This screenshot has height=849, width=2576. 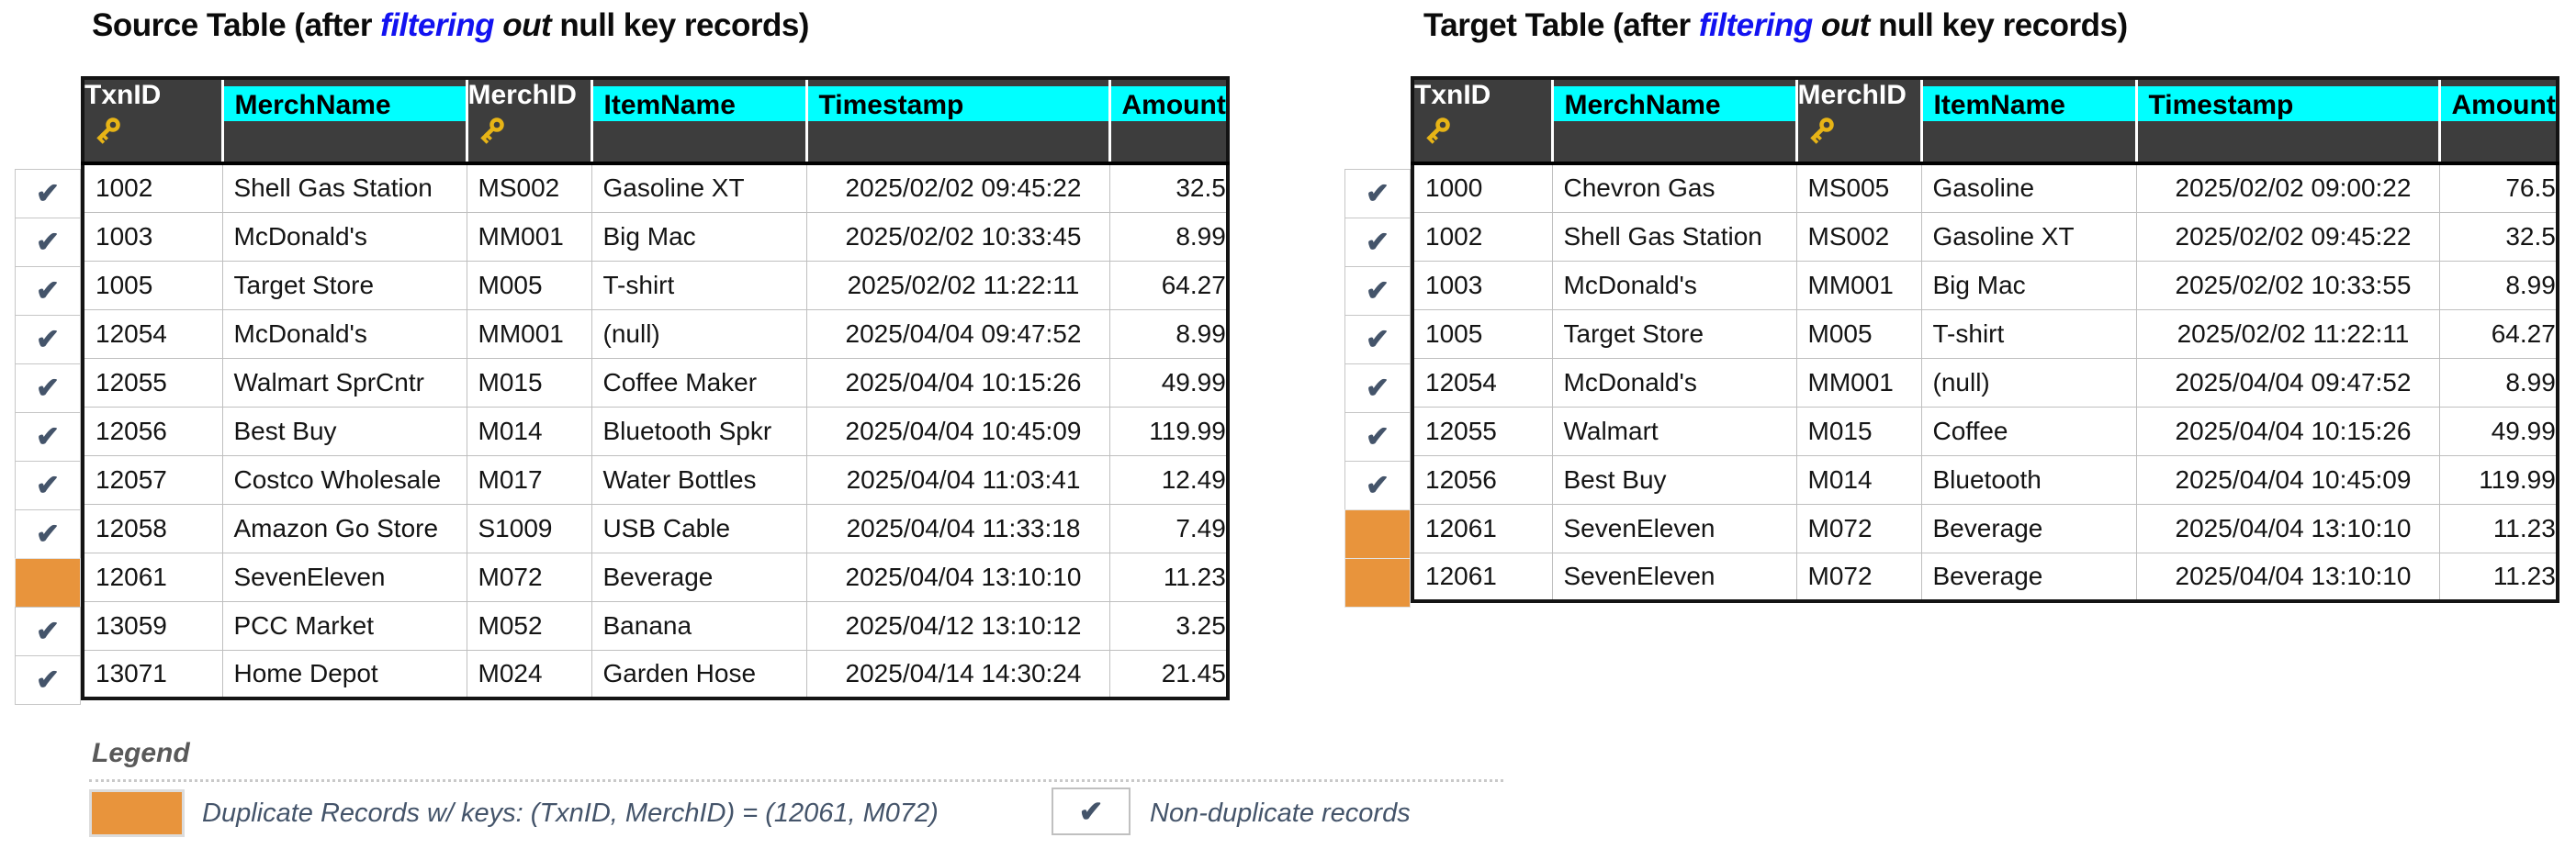 What do you see at coordinates (2287, 285) in the screenshot?
I see `cell-timestamp: 2025/02/02 10:33:55` at bounding box center [2287, 285].